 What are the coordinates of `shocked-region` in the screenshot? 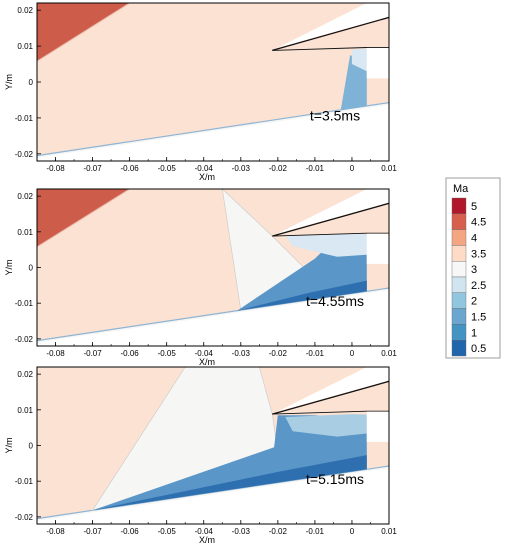 It's located at (185, 439).